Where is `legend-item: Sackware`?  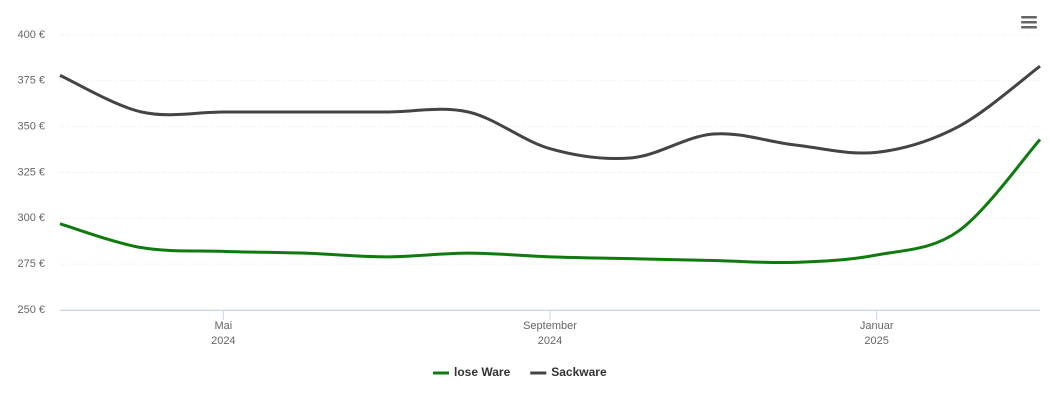 legend-item: Sackware is located at coordinates (568, 372).